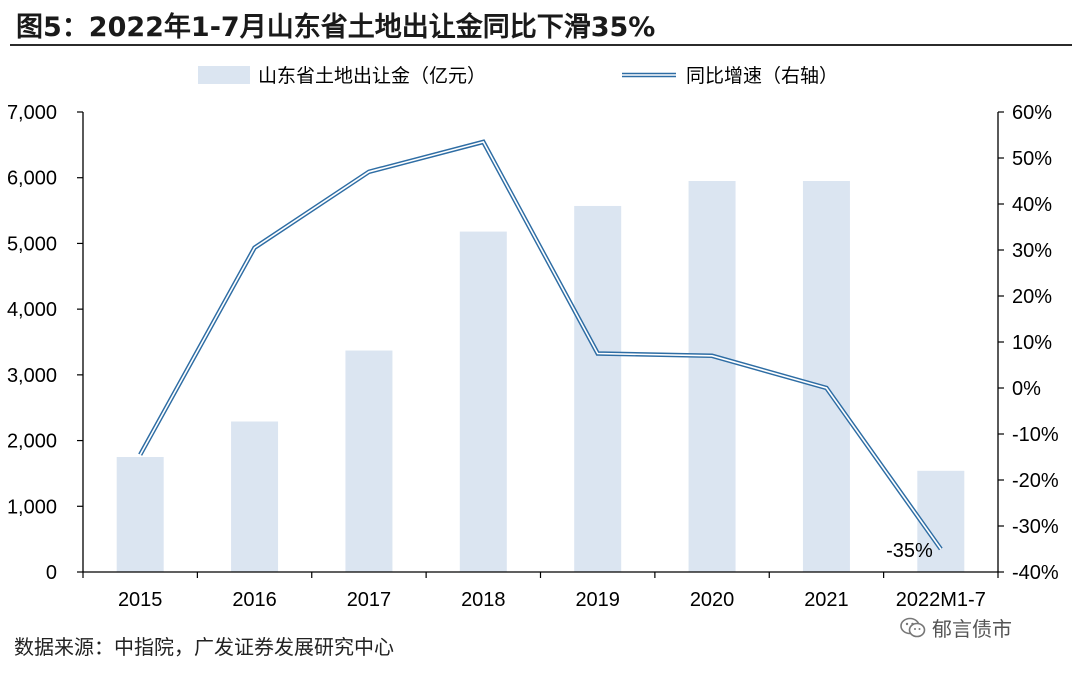 The height and width of the screenshot is (675, 1080). What do you see at coordinates (712, 600) in the screenshot?
I see `x-tick-label: 2020` at bounding box center [712, 600].